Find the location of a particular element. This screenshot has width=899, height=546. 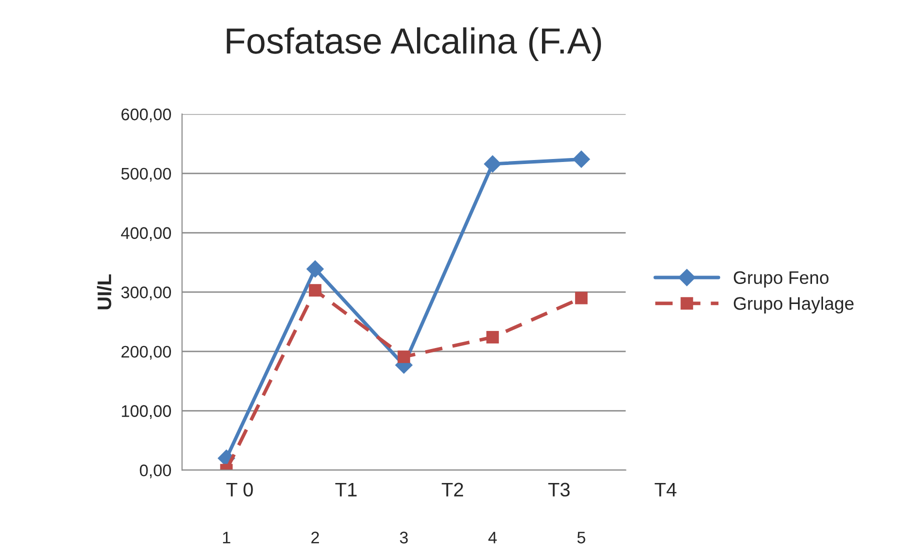

x-tick-label: 2 is located at coordinates (315, 538).